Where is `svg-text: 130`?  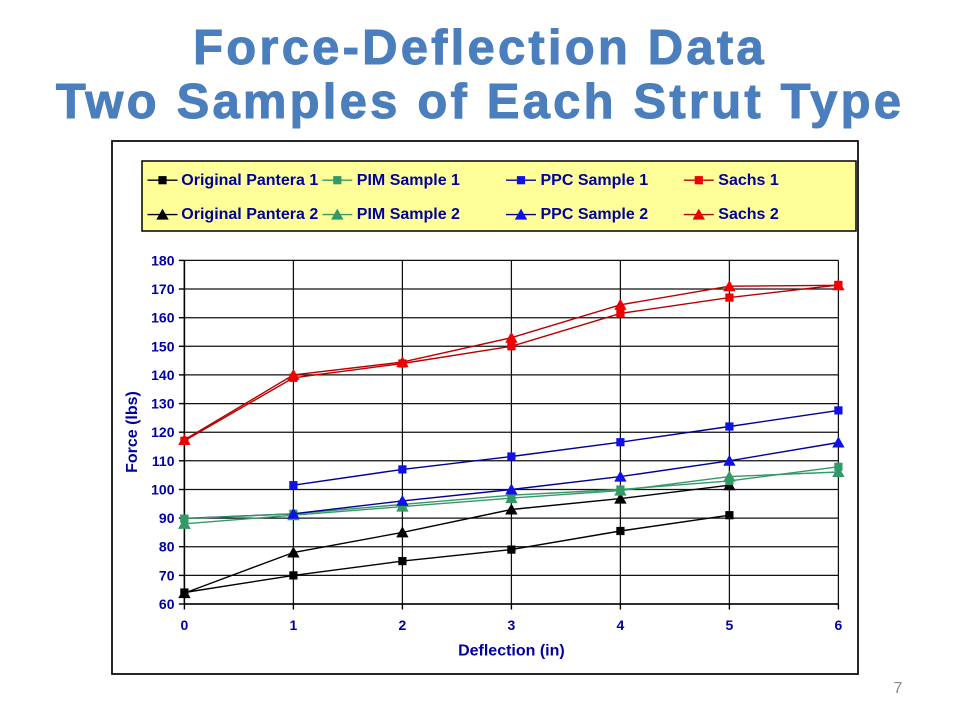
svg-text: 130 is located at coordinates (163, 404).